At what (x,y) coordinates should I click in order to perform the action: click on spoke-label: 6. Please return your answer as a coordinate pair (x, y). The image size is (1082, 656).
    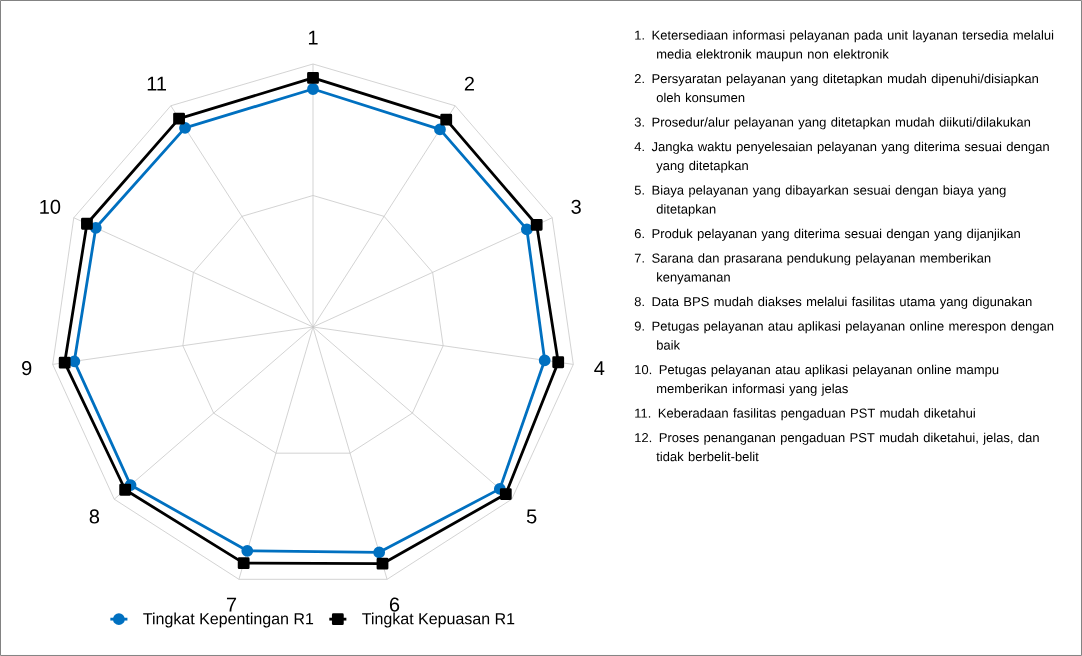
    Looking at the image, I should click on (394, 604).